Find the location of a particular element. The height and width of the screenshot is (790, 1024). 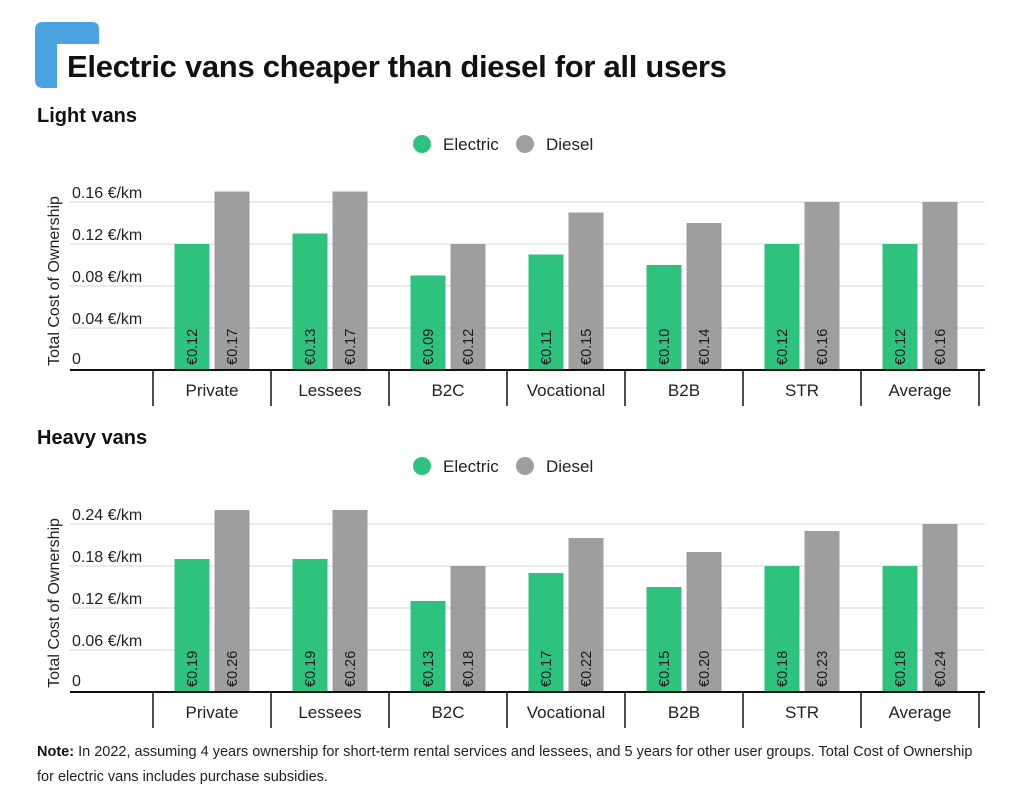

bar-value-label: €0.22 is located at coordinates (587, 669).